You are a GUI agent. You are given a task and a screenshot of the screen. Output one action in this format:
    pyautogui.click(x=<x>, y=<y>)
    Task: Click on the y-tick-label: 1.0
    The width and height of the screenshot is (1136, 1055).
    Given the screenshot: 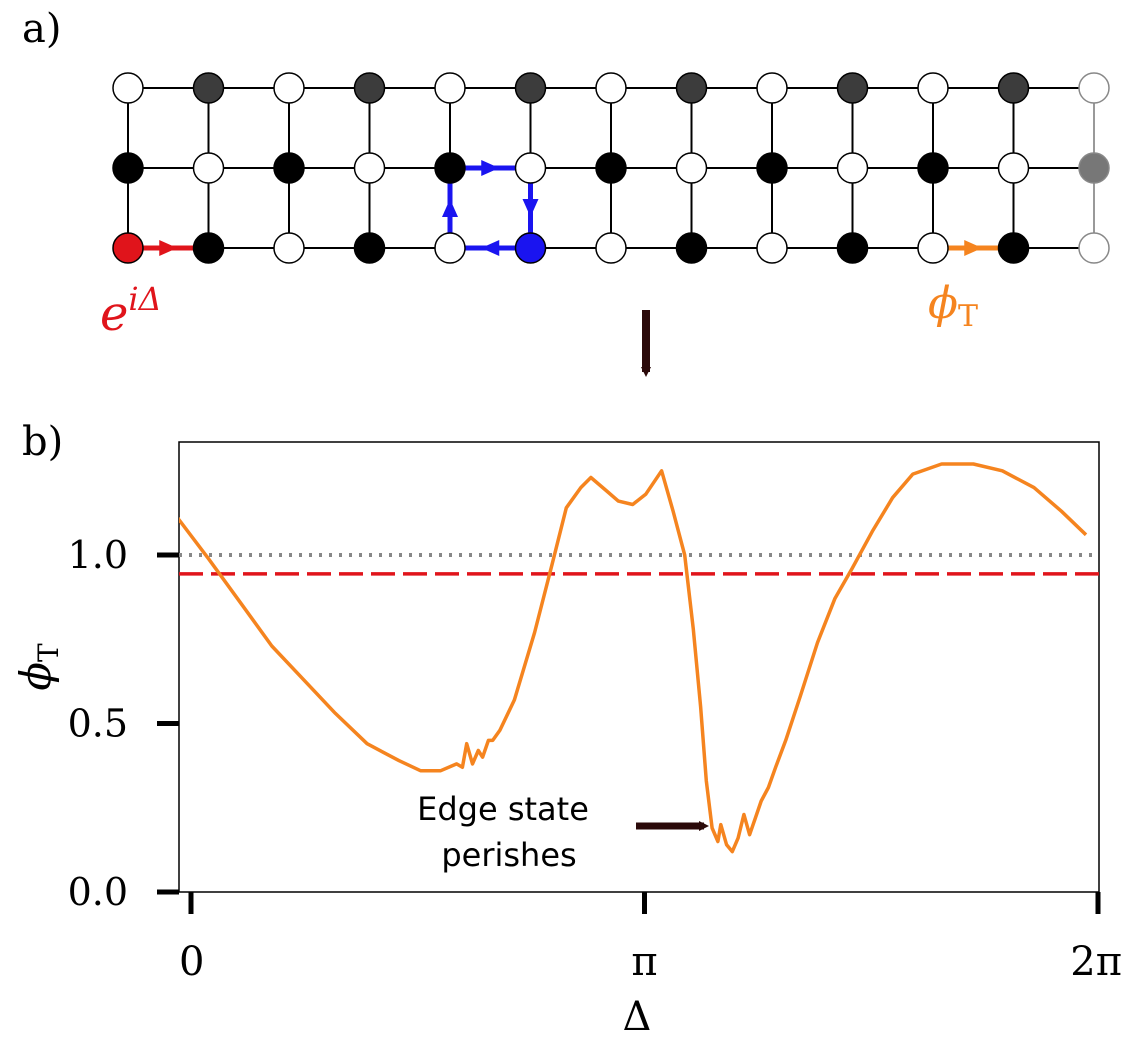 What is the action you would take?
    pyautogui.click(x=98, y=555)
    